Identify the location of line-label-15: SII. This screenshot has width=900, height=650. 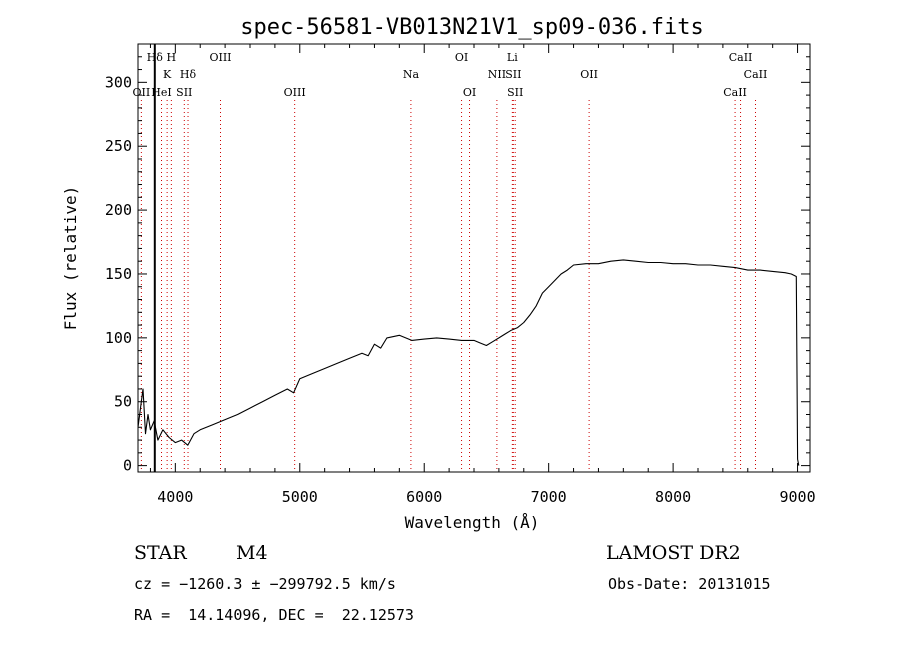
(515, 92).